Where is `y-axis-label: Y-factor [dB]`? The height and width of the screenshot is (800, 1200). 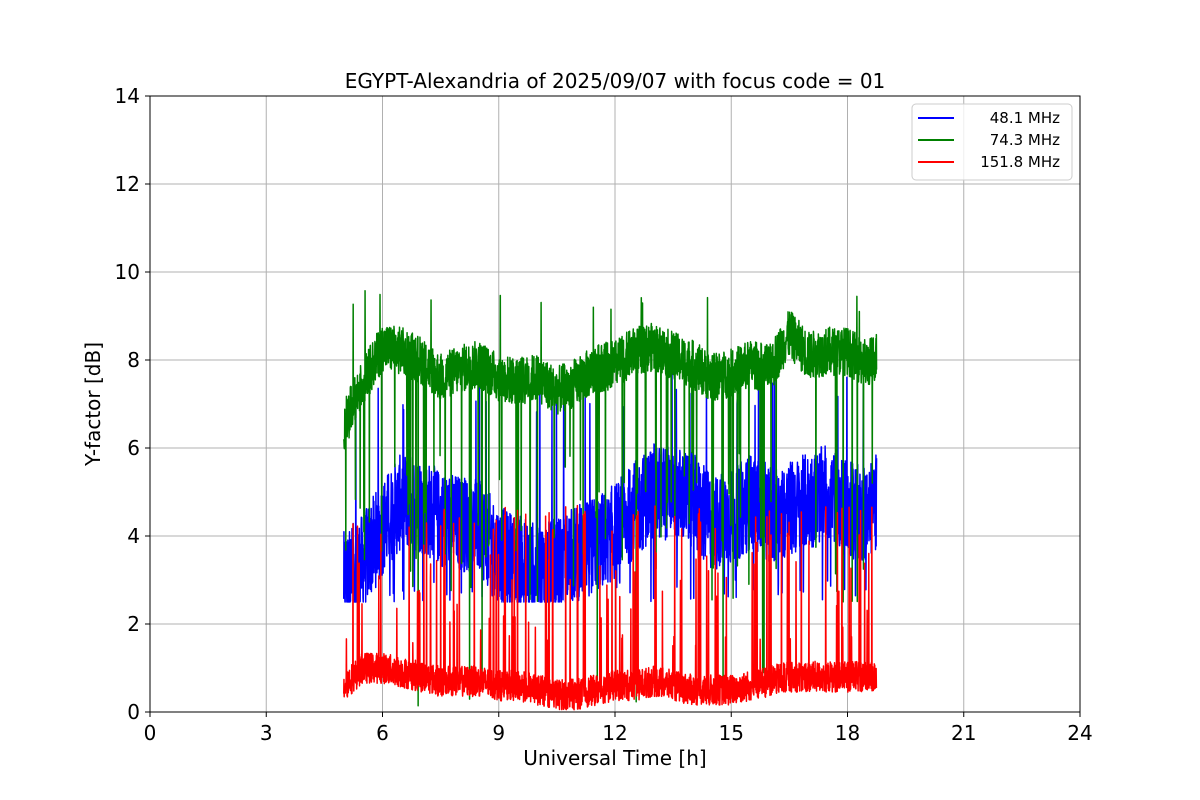
y-axis-label: Y-factor [dB] is located at coordinates (93, 404).